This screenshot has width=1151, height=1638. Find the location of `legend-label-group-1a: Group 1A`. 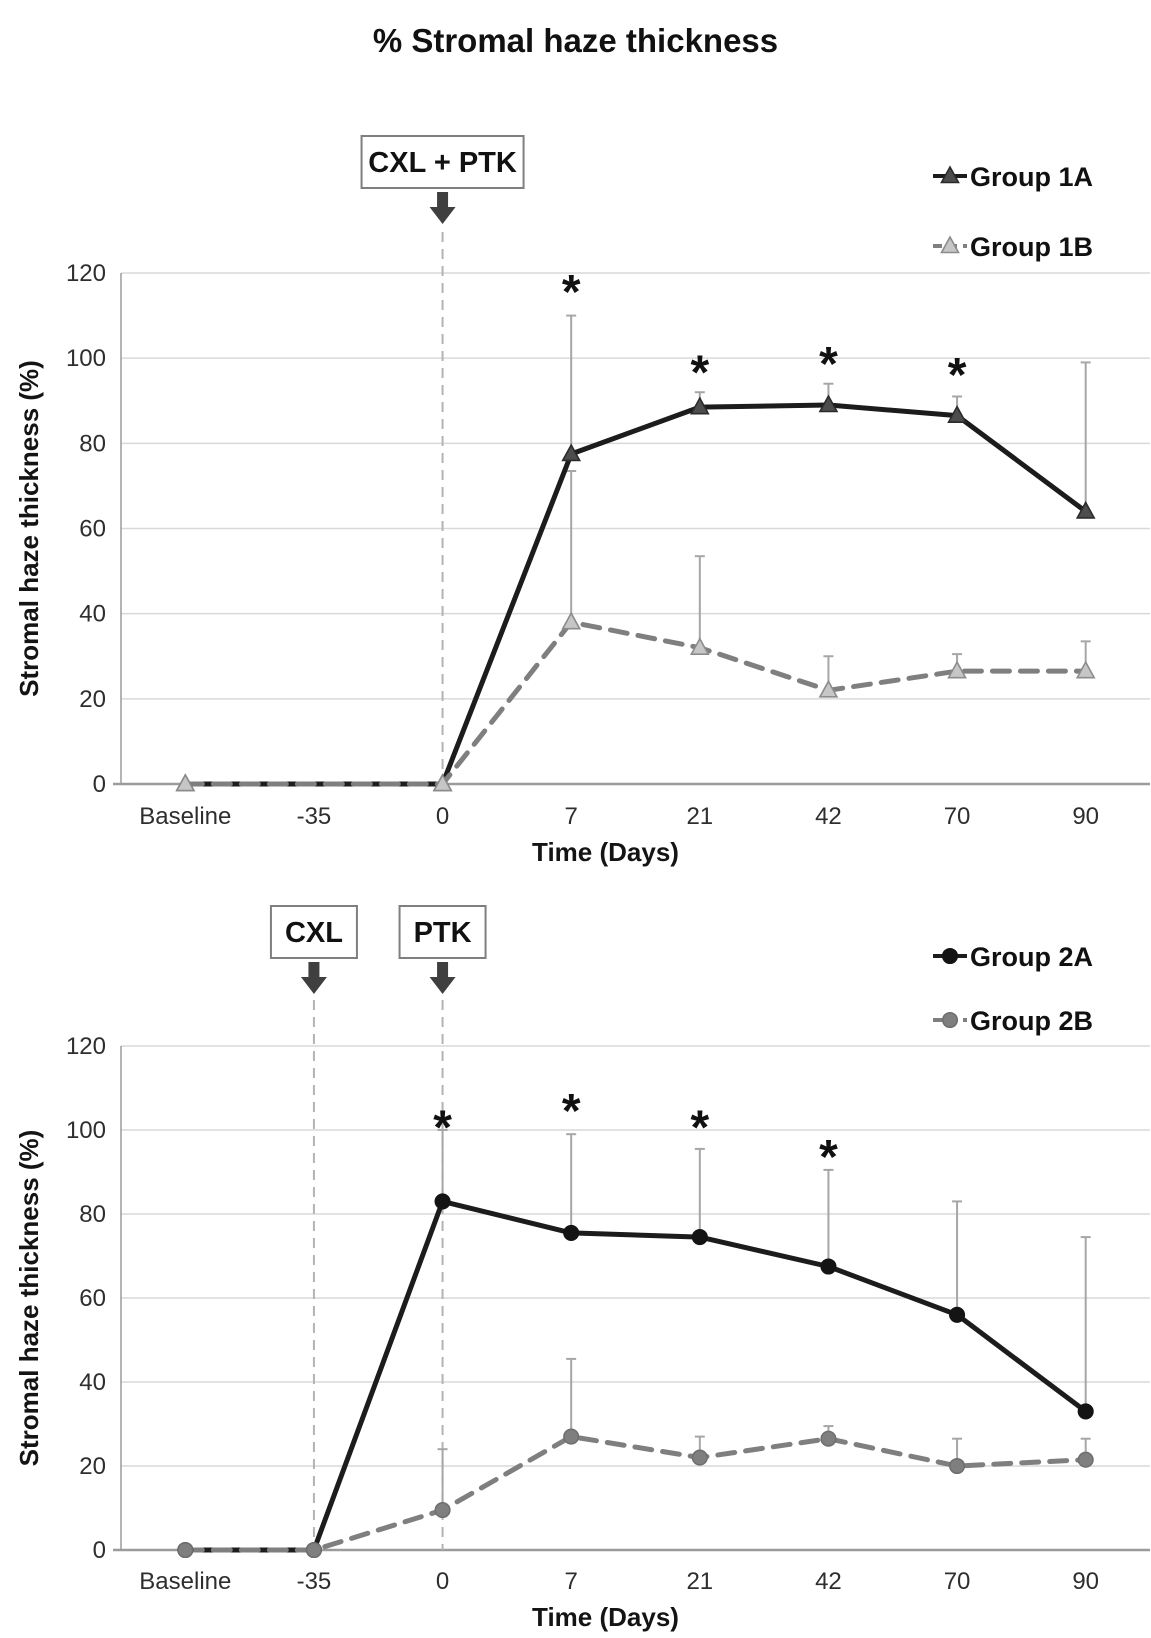

legend-label-group-1a: Group 1A is located at coordinates (1031, 177).